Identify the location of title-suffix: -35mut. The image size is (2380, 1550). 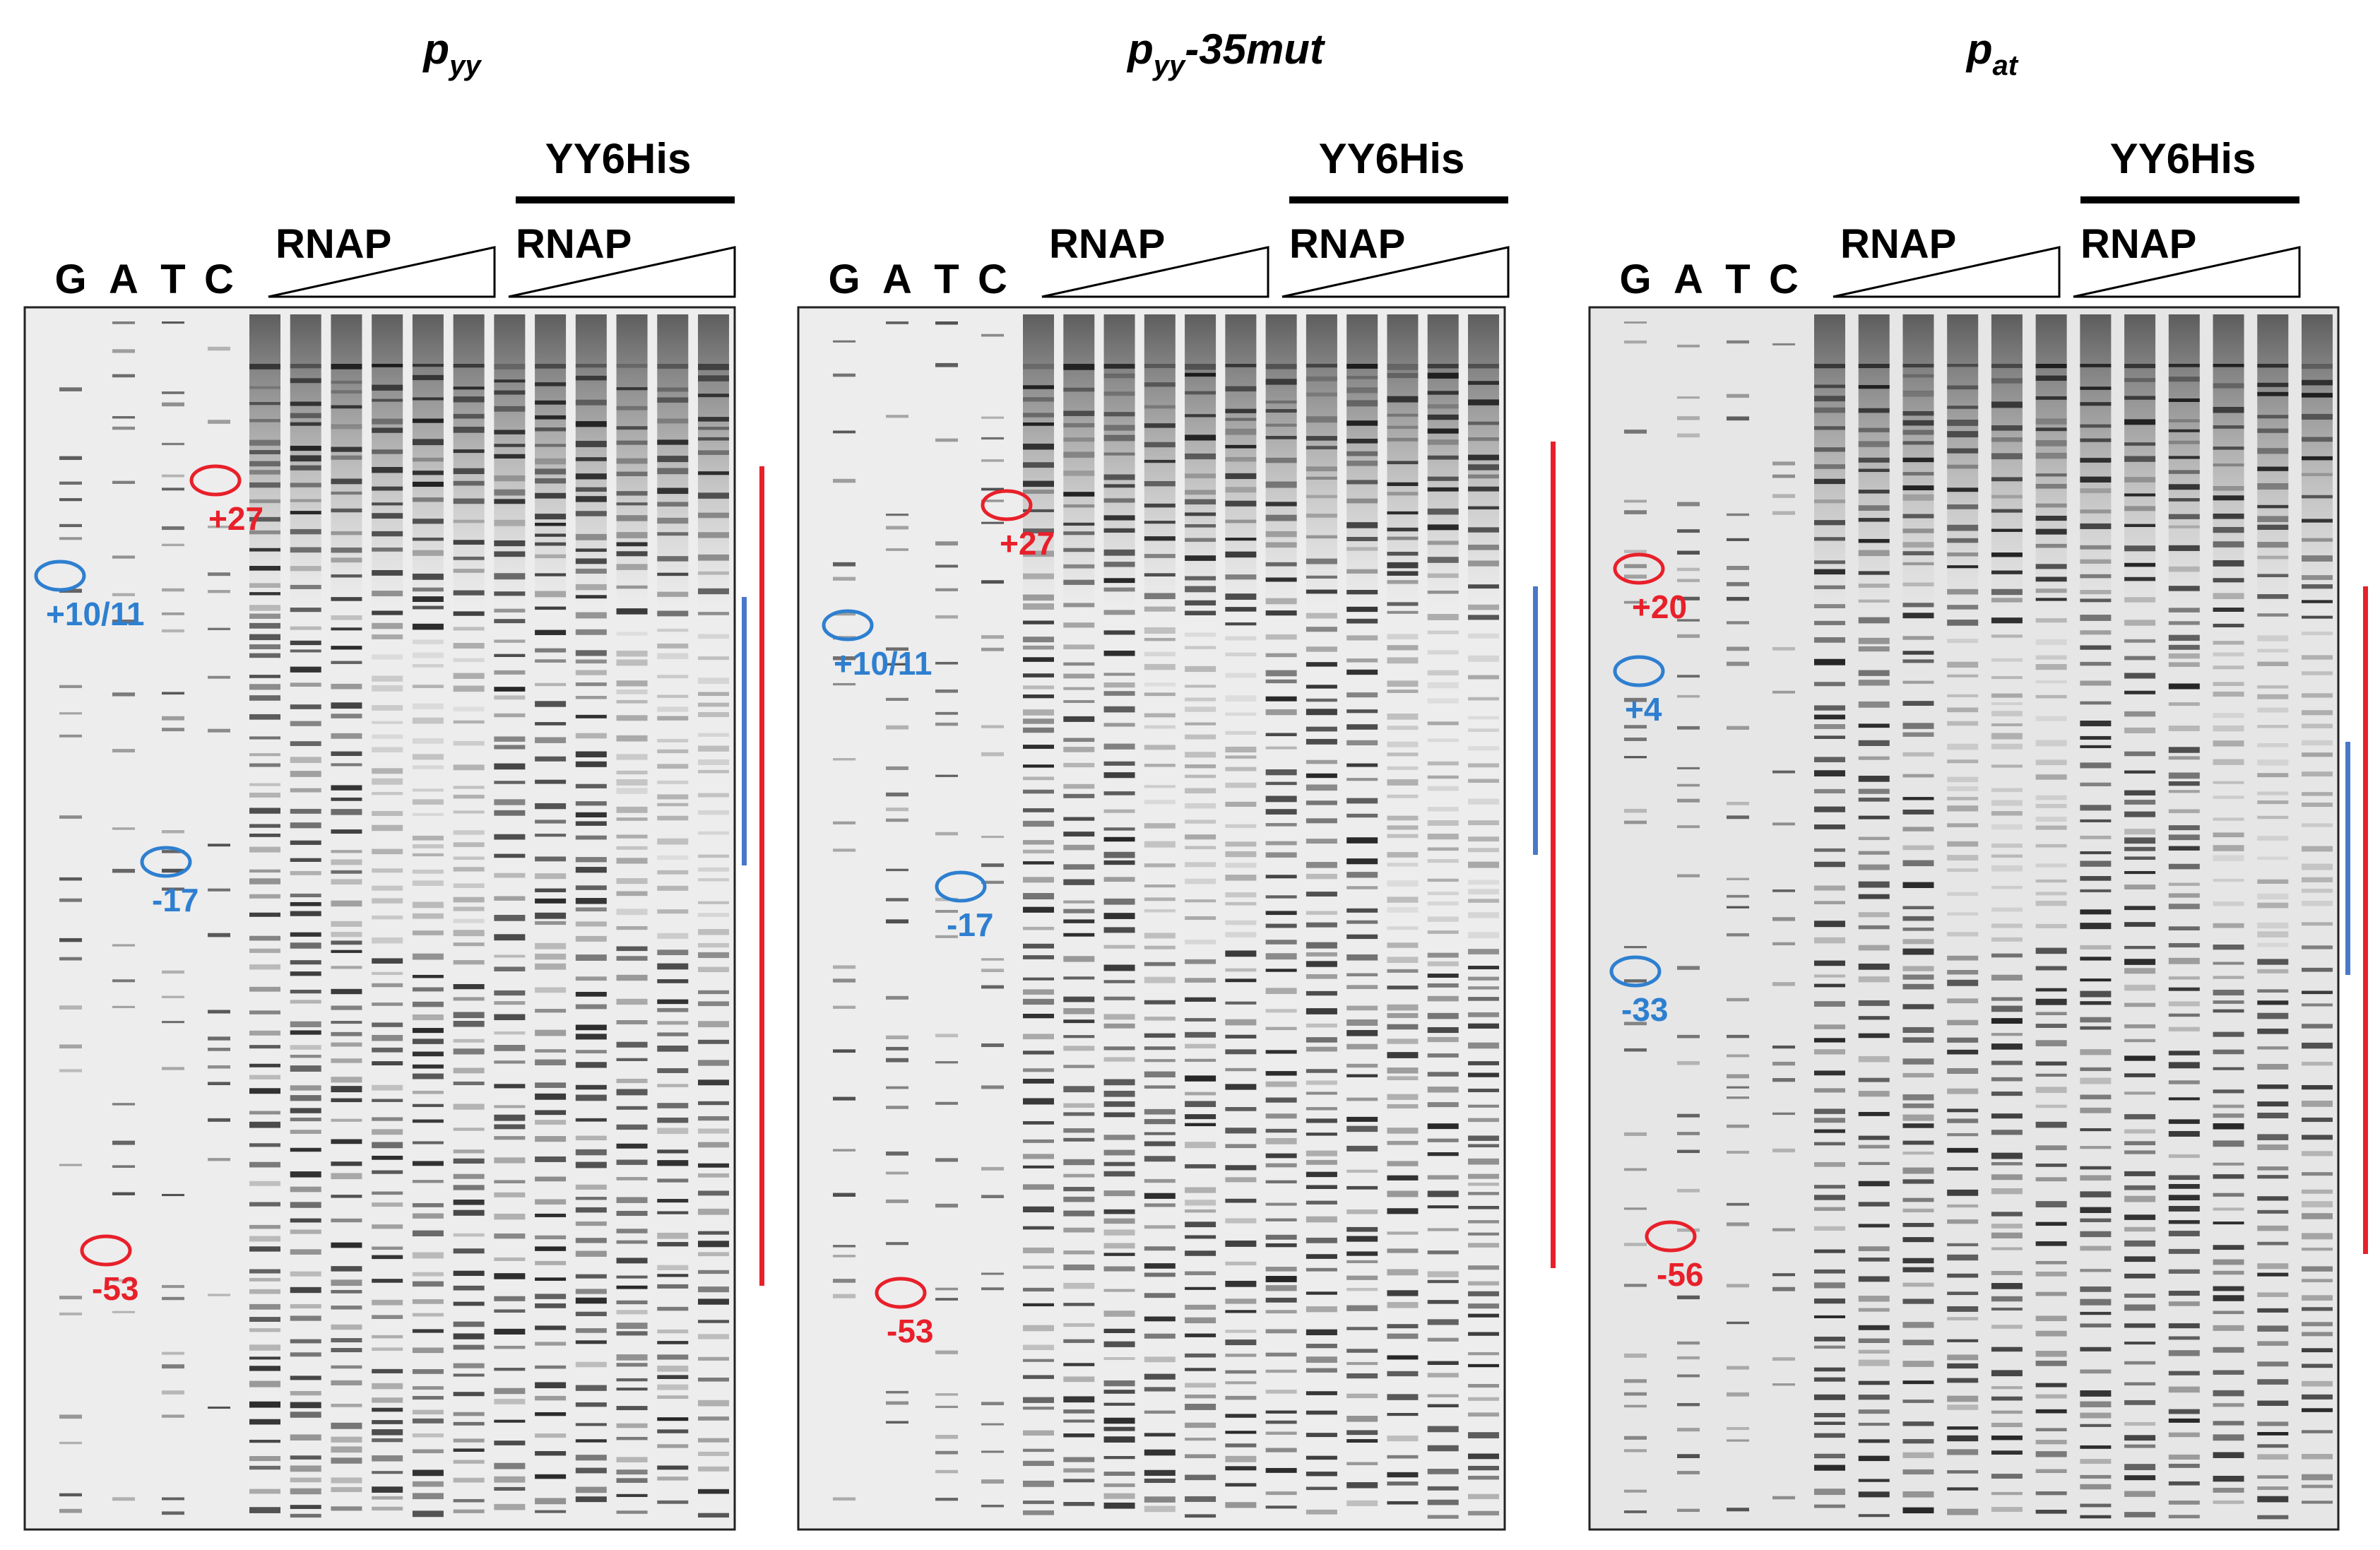
(1256, 49).